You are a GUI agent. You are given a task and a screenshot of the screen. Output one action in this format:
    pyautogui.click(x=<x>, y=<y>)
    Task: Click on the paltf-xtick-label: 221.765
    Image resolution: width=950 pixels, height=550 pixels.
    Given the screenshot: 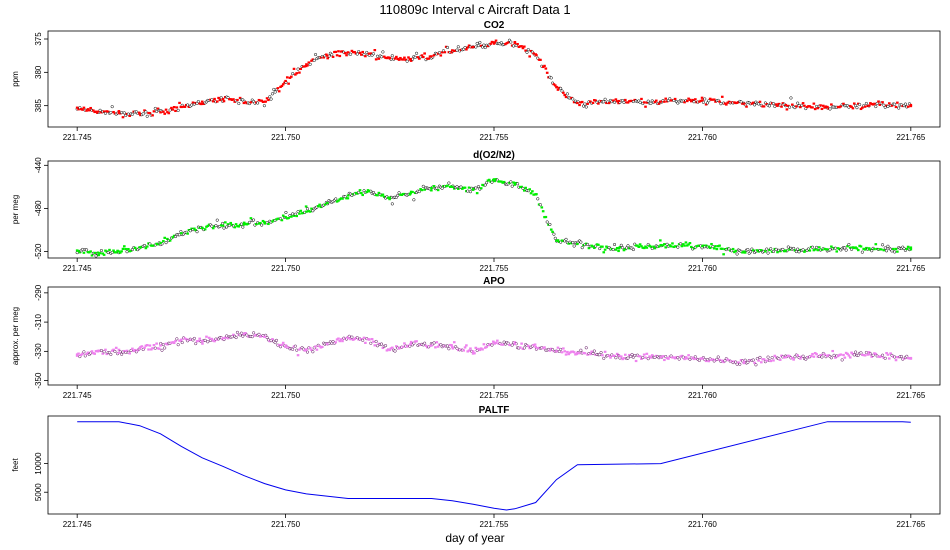 What is the action you would take?
    pyautogui.click(x=910, y=524)
    